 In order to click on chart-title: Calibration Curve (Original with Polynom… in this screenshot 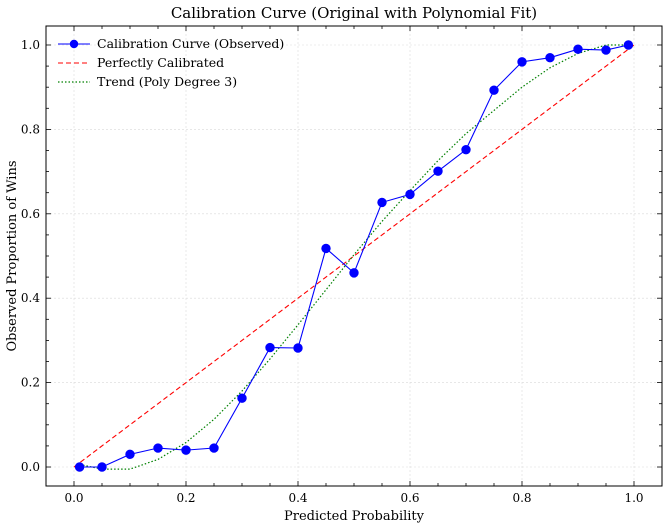, I will do `click(354, 13)`.